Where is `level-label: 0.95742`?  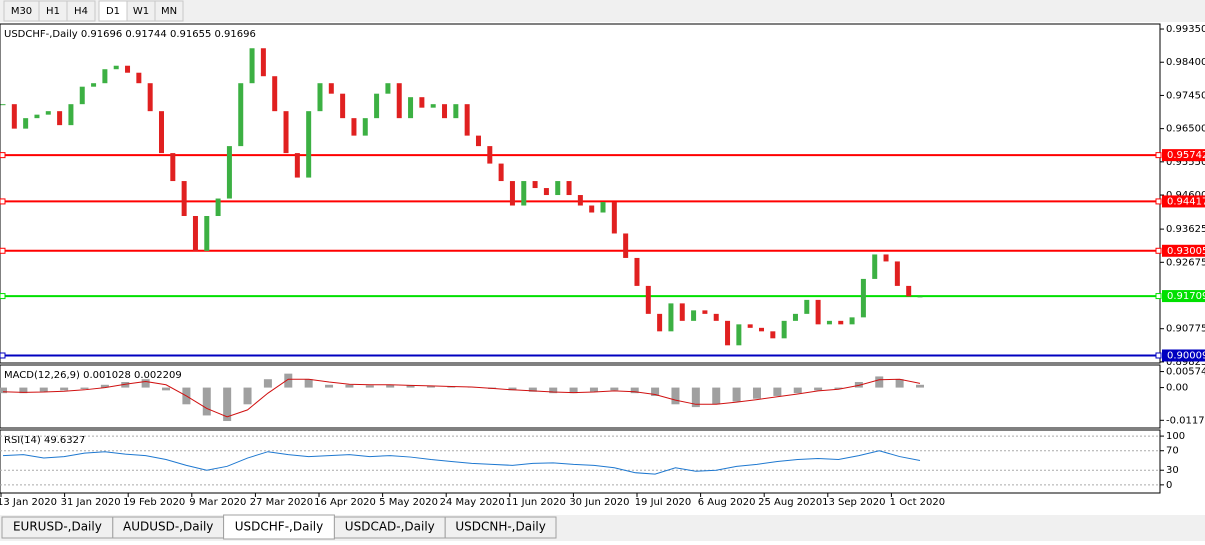 level-label: 0.95742 is located at coordinates (1186, 155).